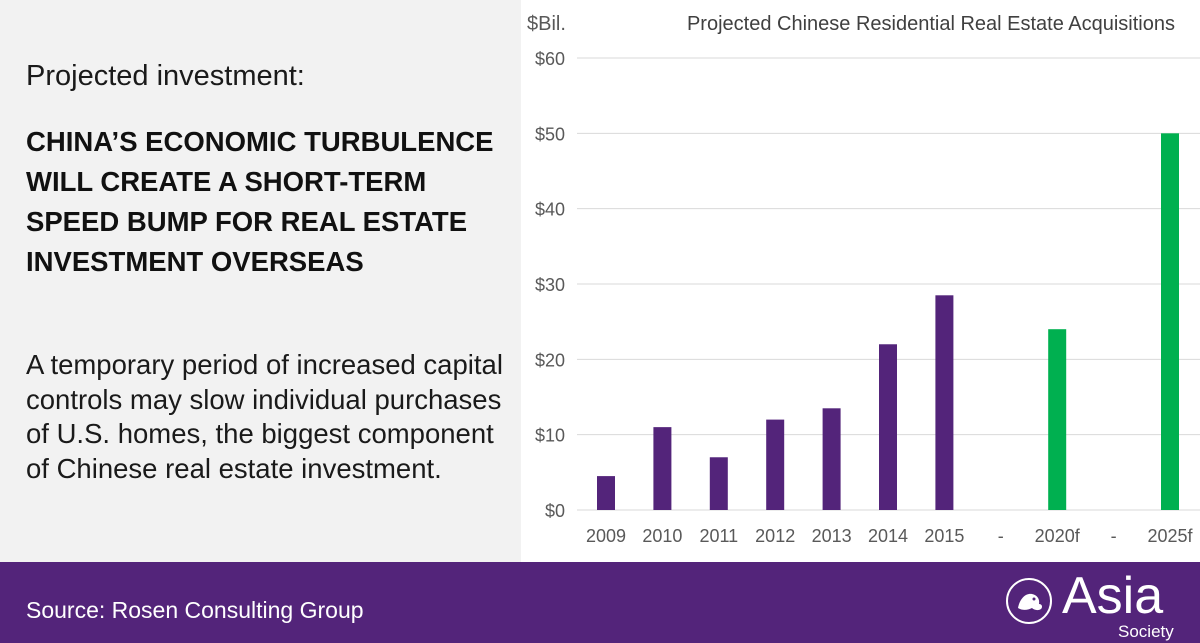  I want to click on asia-society-logo: Asia Society, so click(1096, 604).